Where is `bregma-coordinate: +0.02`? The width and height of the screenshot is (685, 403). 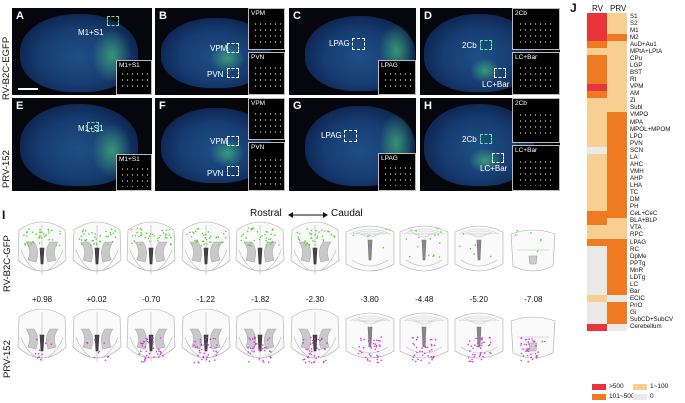 bregma-coordinate: +0.02 is located at coordinates (96, 299).